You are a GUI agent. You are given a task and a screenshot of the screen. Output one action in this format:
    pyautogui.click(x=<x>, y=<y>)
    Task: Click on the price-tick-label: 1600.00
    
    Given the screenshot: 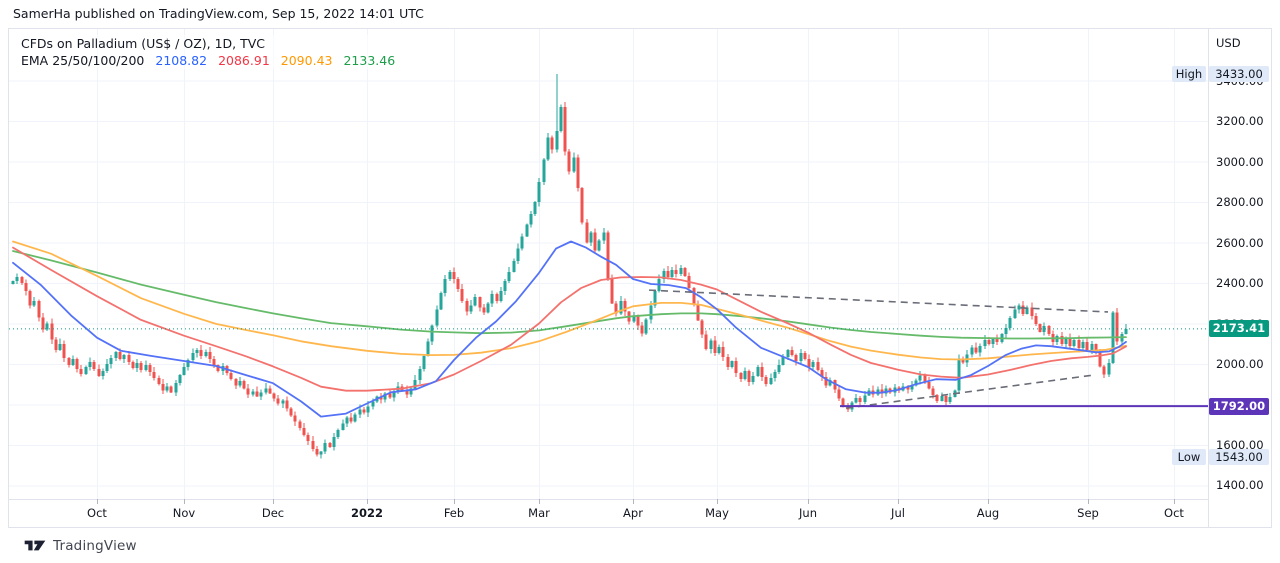 What is the action you would take?
    pyautogui.click(x=1240, y=444)
    